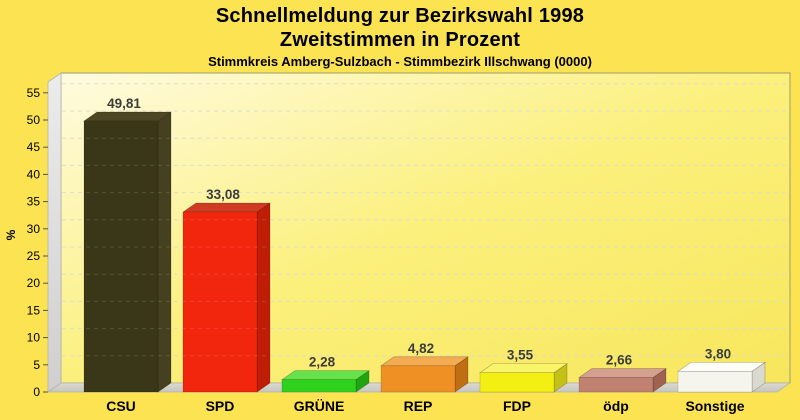 This screenshot has width=800, height=420. I want to click on bar-value-label: 4,82, so click(421, 348).